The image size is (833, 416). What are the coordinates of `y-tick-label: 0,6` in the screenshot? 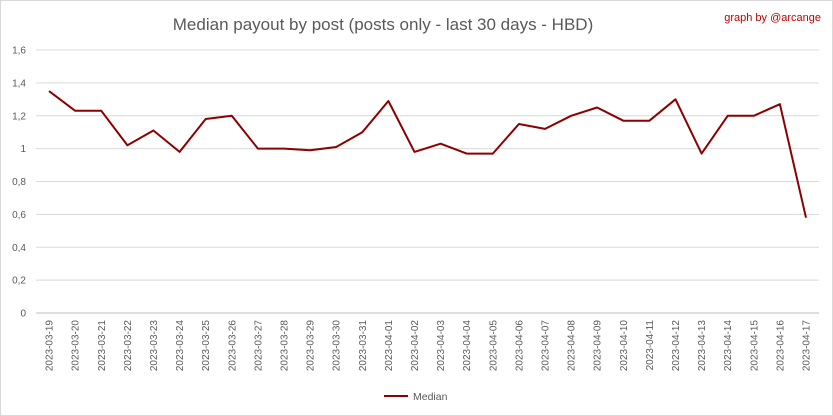 It's located at (19, 215).